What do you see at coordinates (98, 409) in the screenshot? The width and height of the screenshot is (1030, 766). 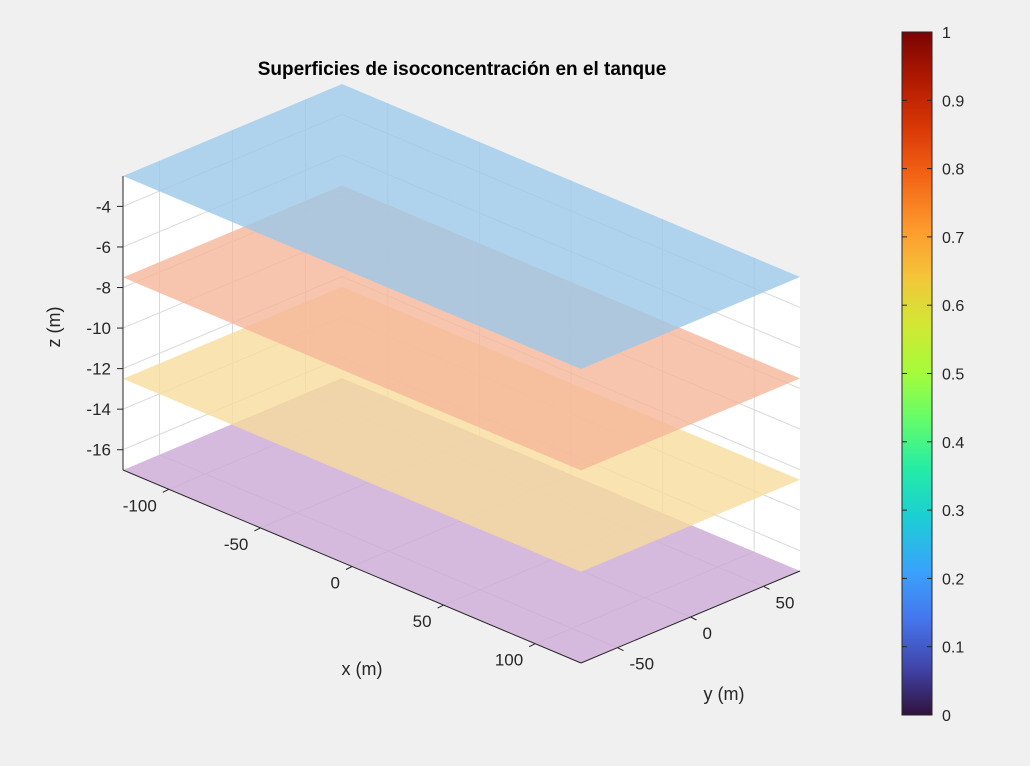 I see `z-tick-label: -14` at bounding box center [98, 409].